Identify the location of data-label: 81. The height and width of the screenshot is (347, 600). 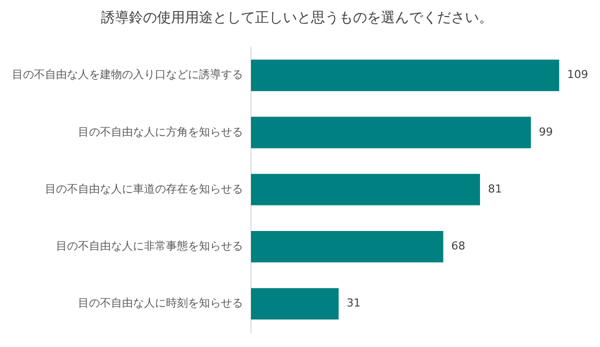
(495, 189).